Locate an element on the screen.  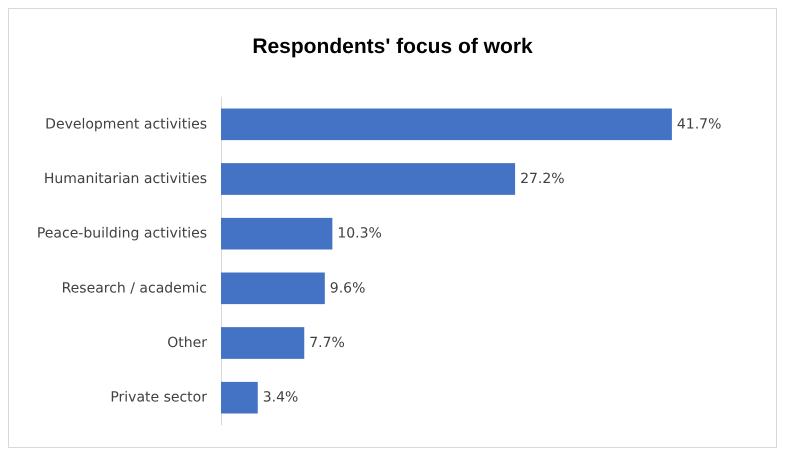
data-label: 27.2% is located at coordinates (542, 179).